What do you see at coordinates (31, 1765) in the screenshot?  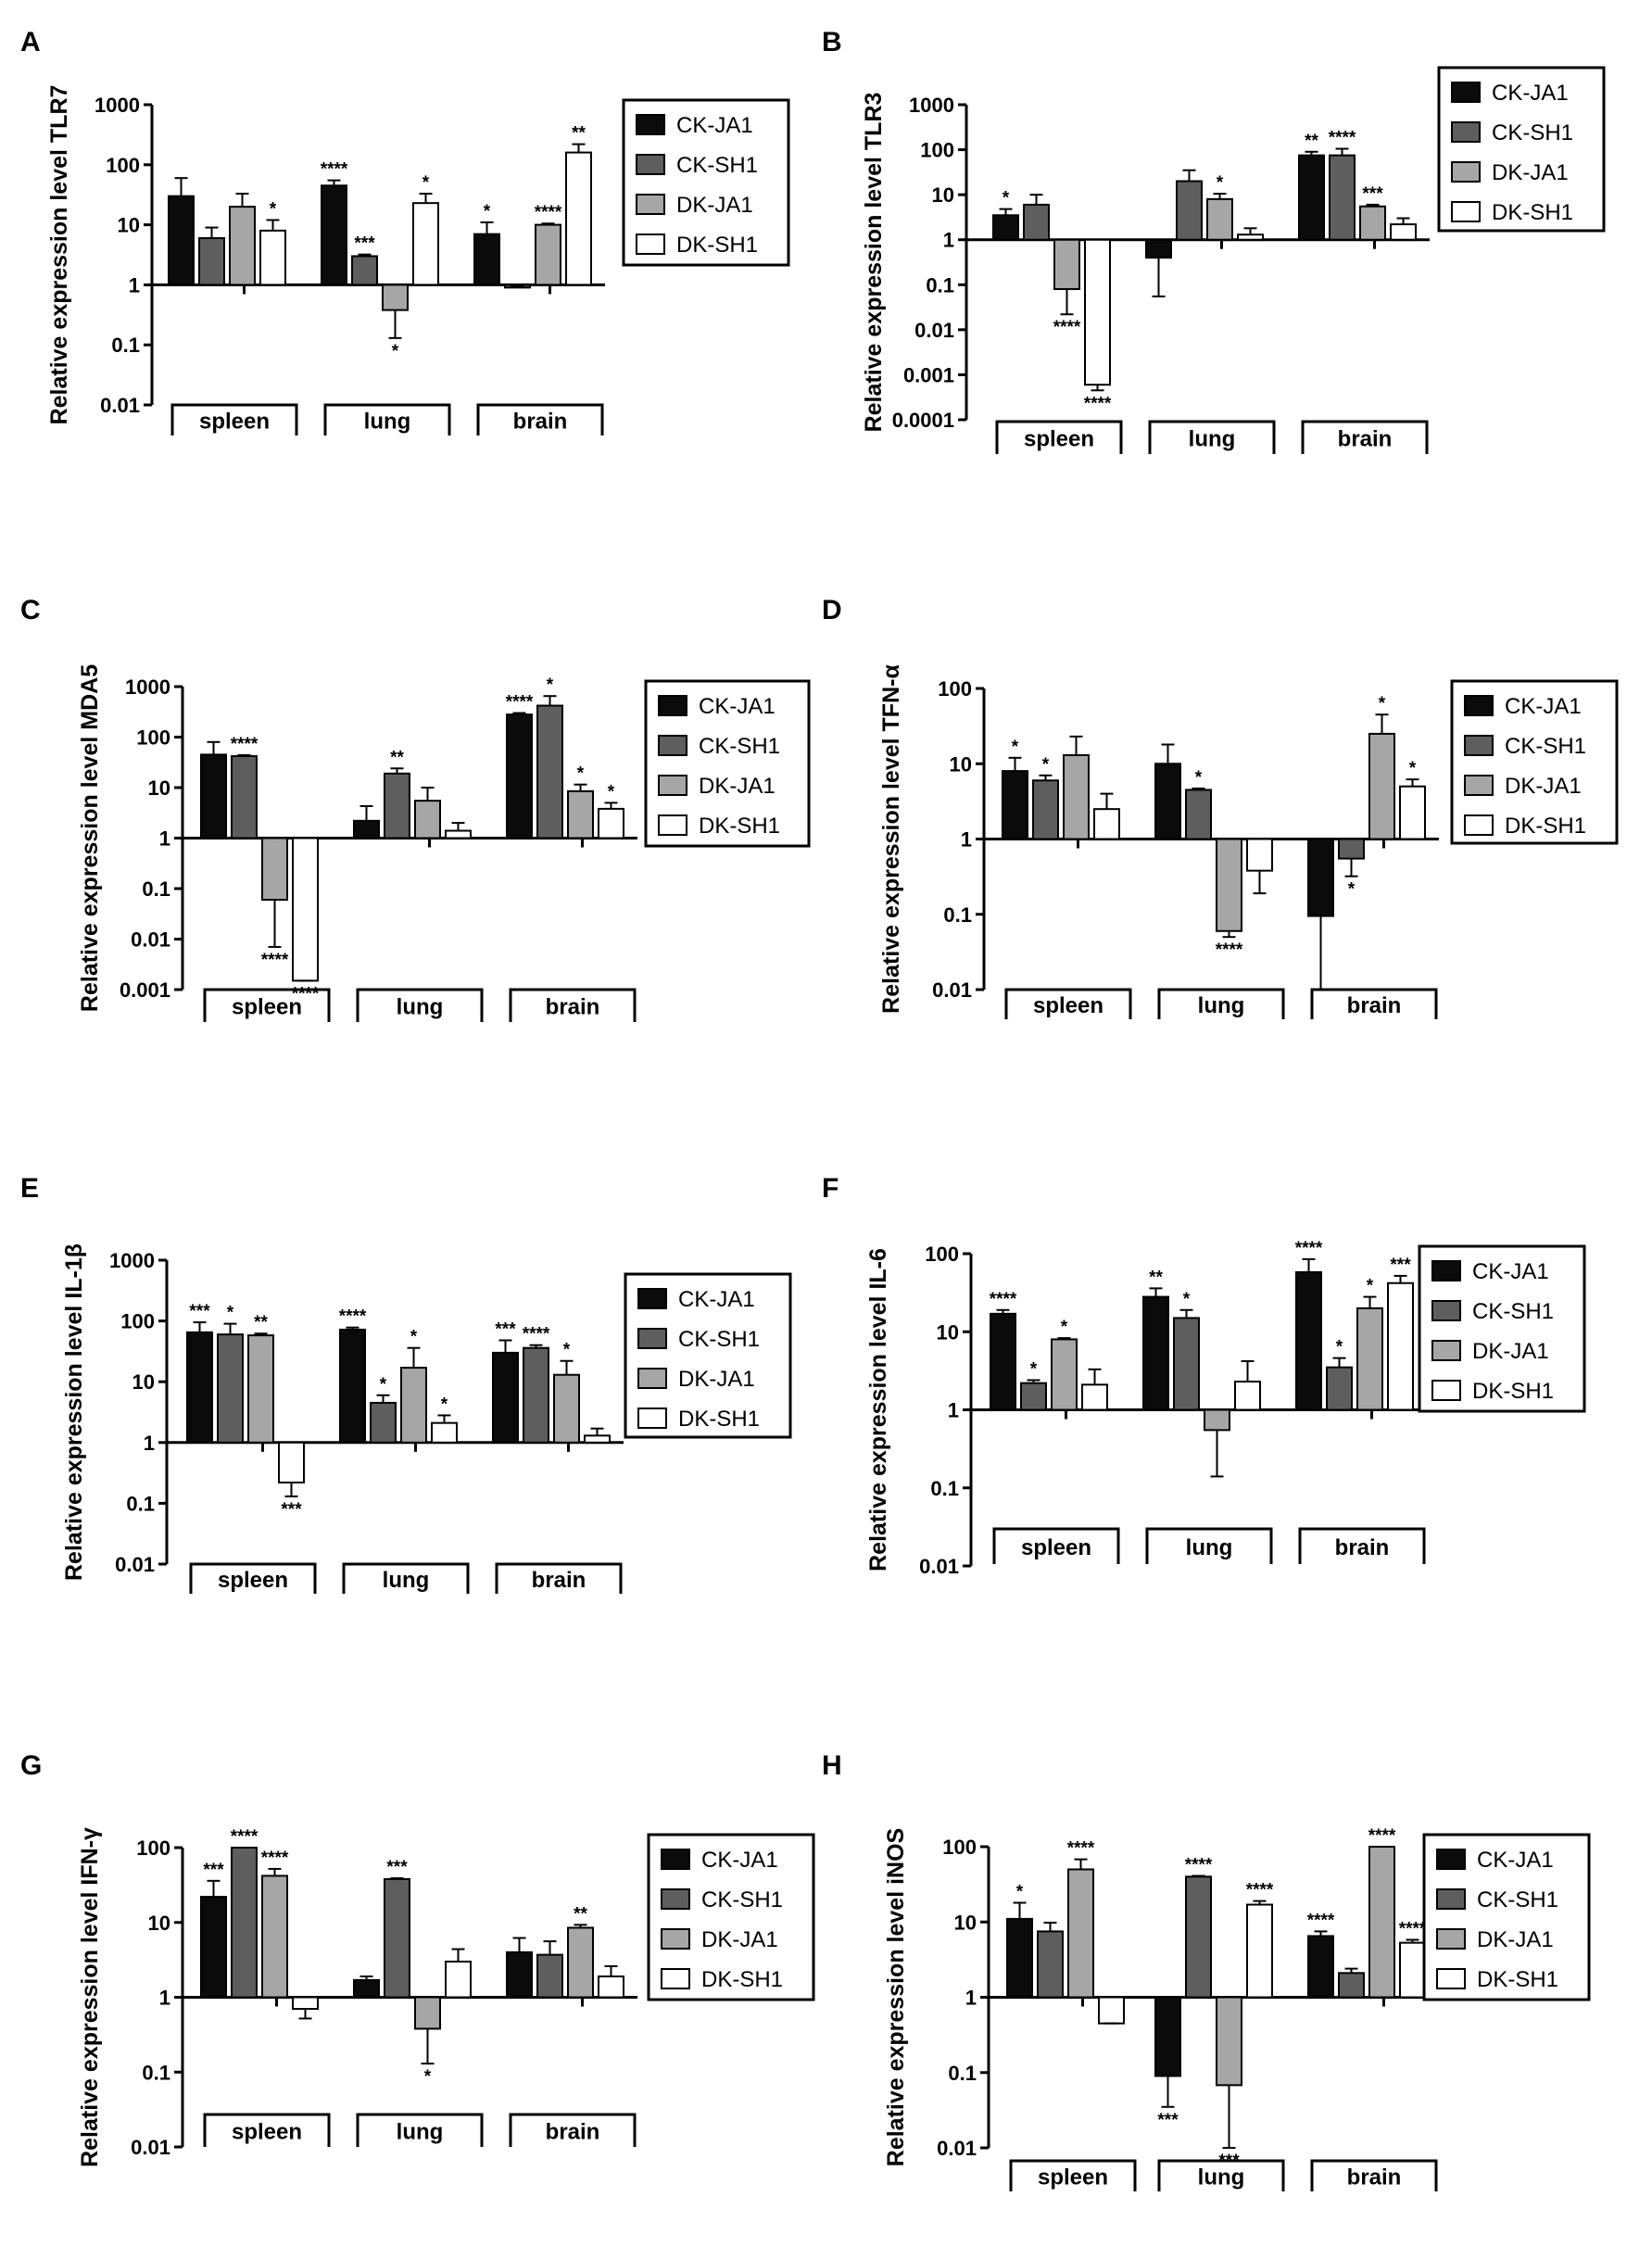 I see `panel-letter: G` at bounding box center [31, 1765].